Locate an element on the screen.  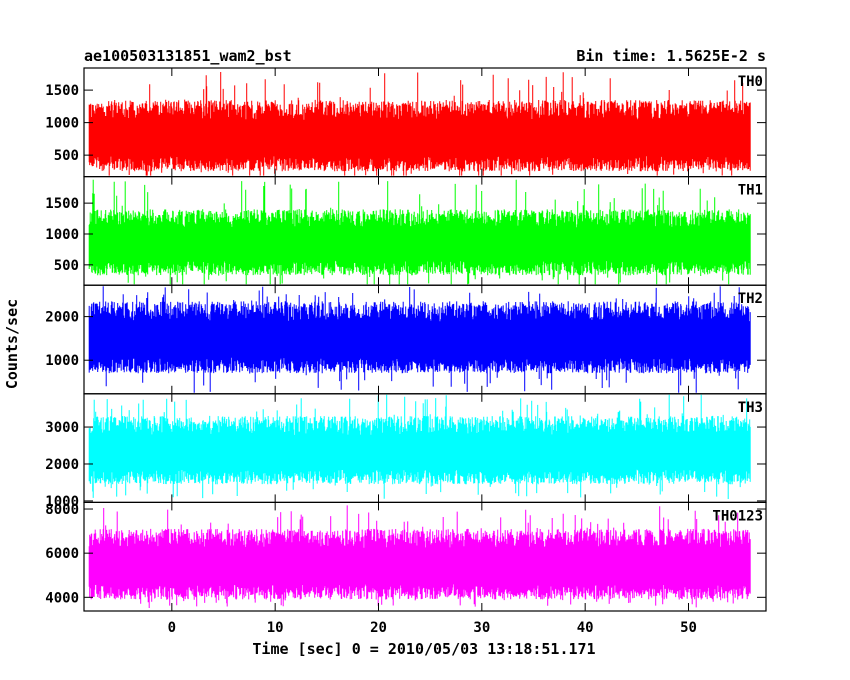
chart-title-left: ae100503131851_wam2_bst is located at coordinates (188, 56).